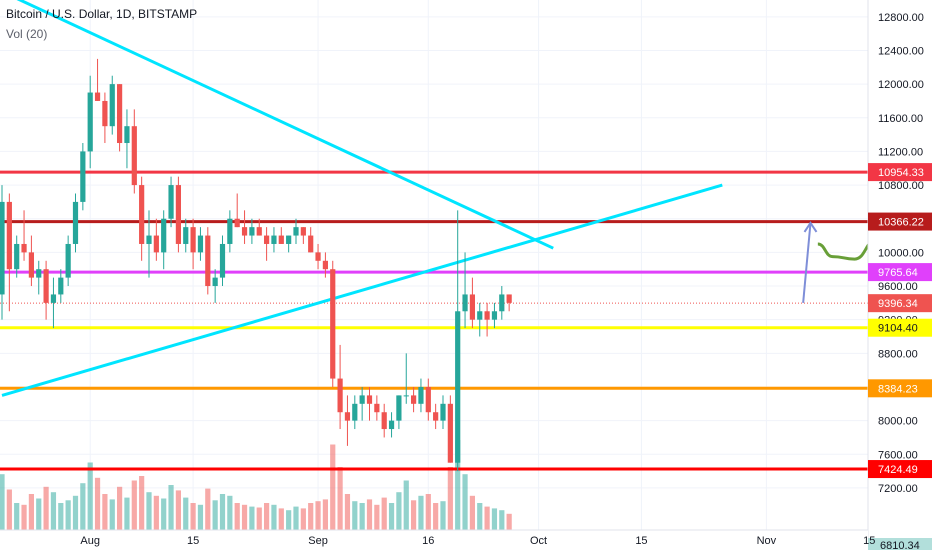 The height and width of the screenshot is (550, 932). I want to click on y-tick-label: 7600.00, so click(898, 455).